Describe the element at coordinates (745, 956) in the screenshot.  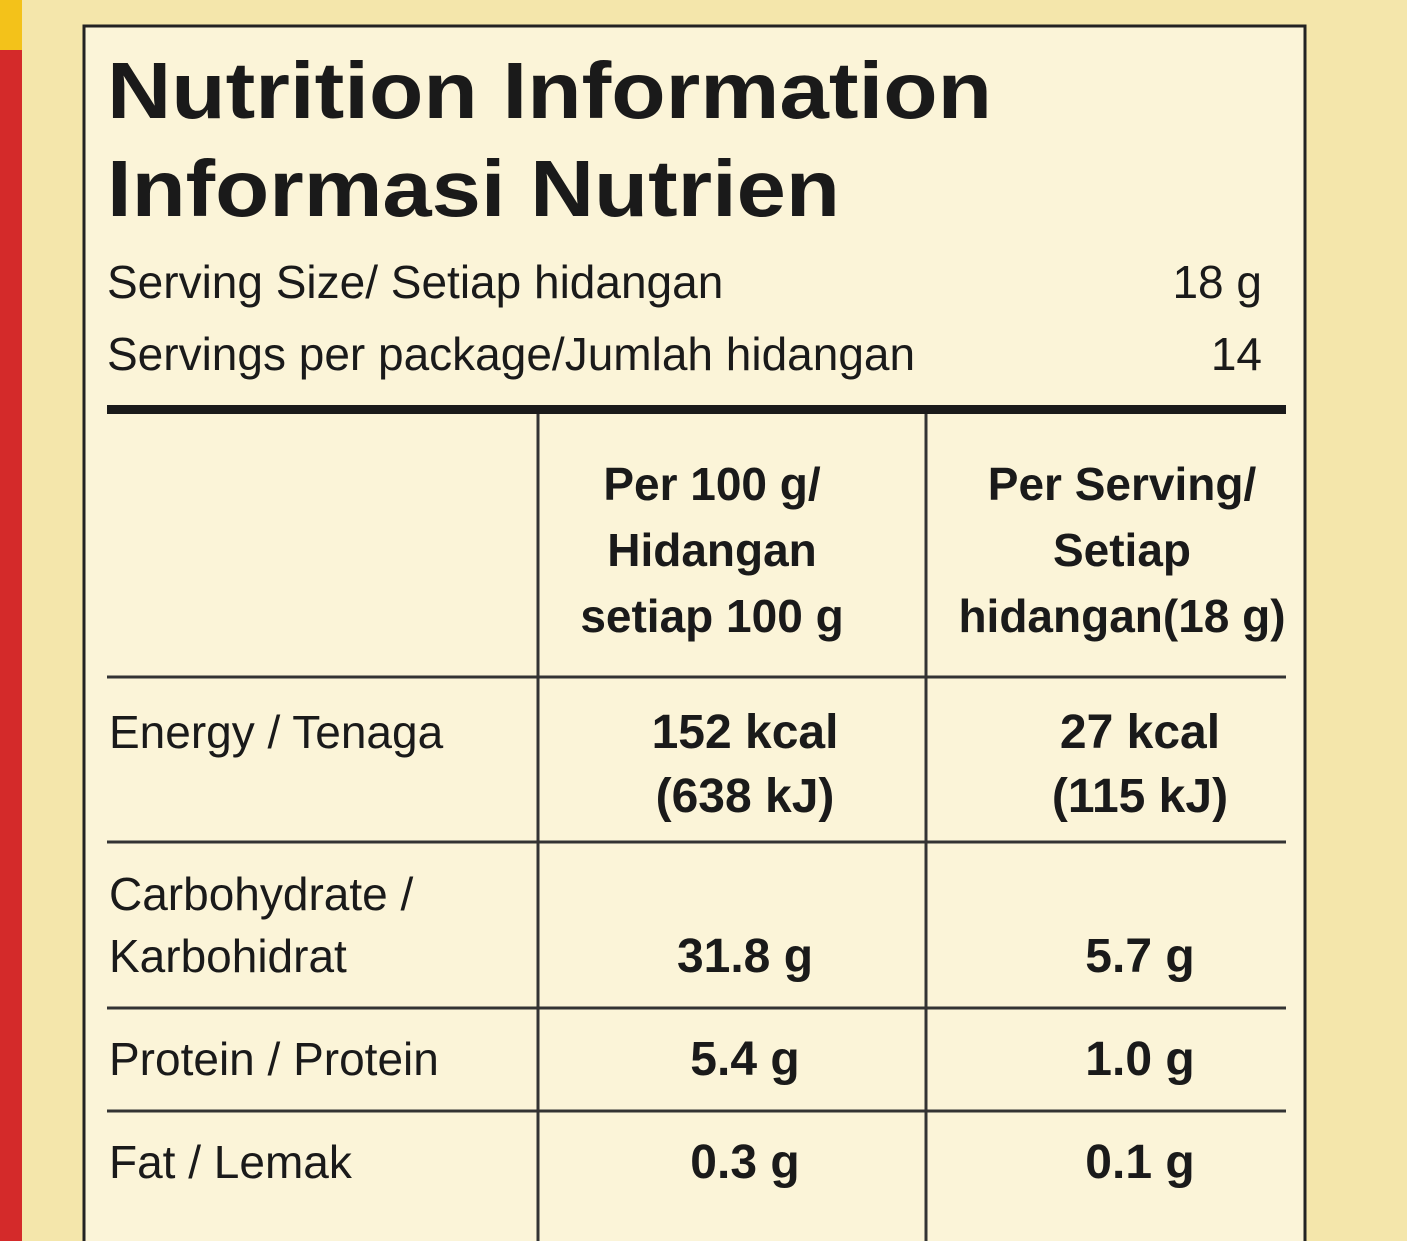
I see `cell-value: 31.8 g` at that location.